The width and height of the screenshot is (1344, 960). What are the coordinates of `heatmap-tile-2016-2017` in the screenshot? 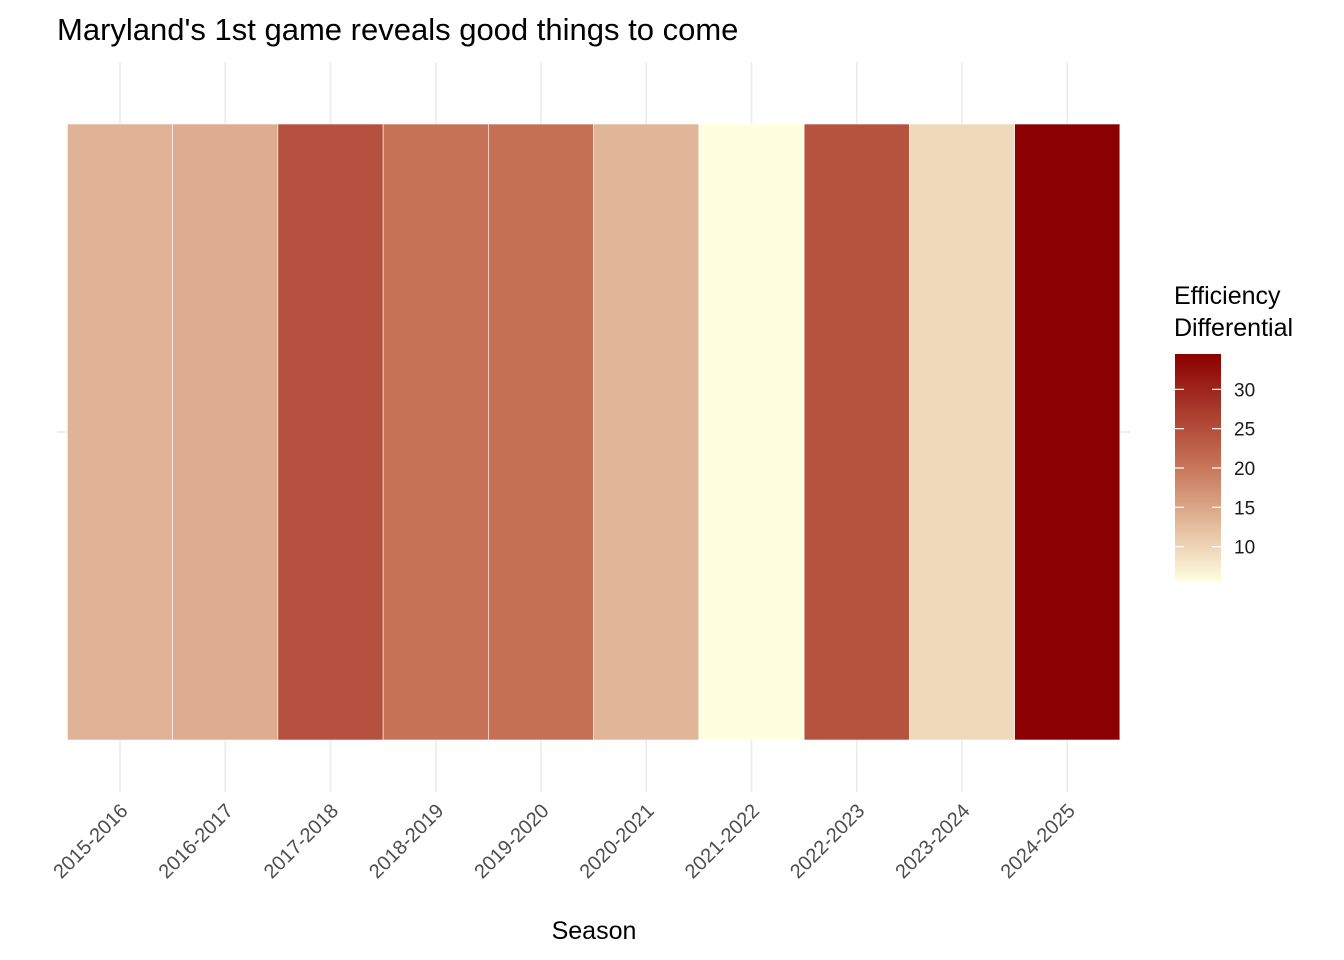 It's located at (225, 432).